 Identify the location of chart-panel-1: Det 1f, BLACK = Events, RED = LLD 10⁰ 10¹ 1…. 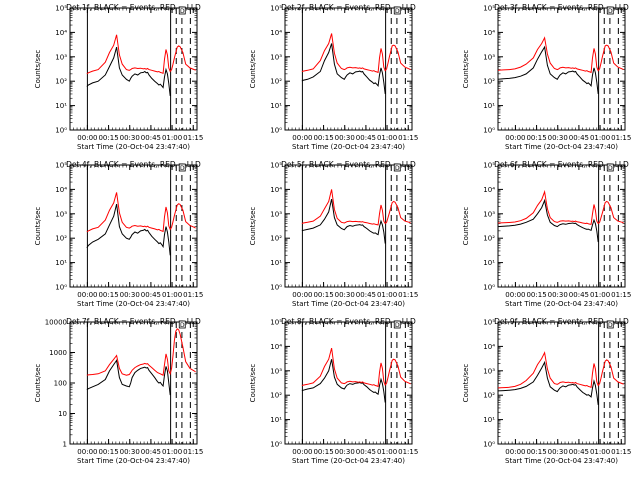
(118, 77).